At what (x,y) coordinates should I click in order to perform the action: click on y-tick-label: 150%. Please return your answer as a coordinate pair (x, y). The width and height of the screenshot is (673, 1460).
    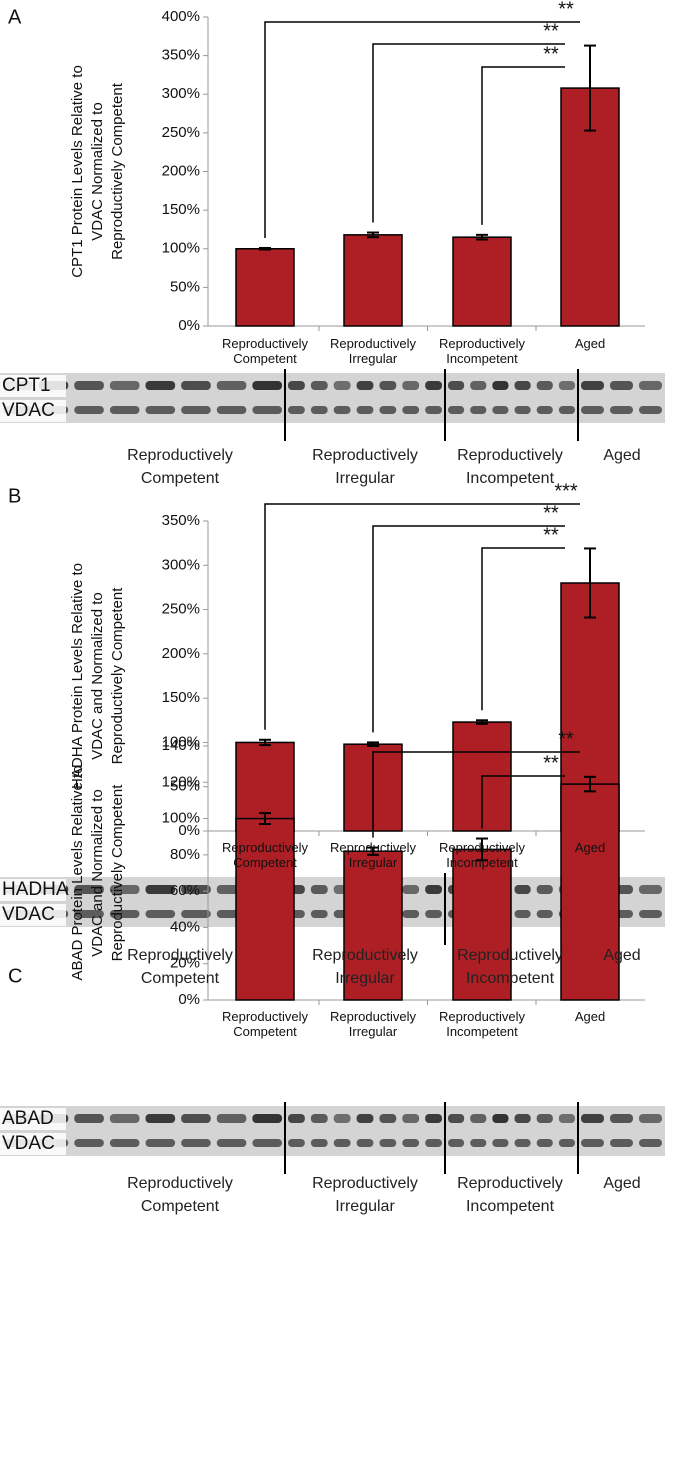
    Looking at the image, I should click on (181, 697).